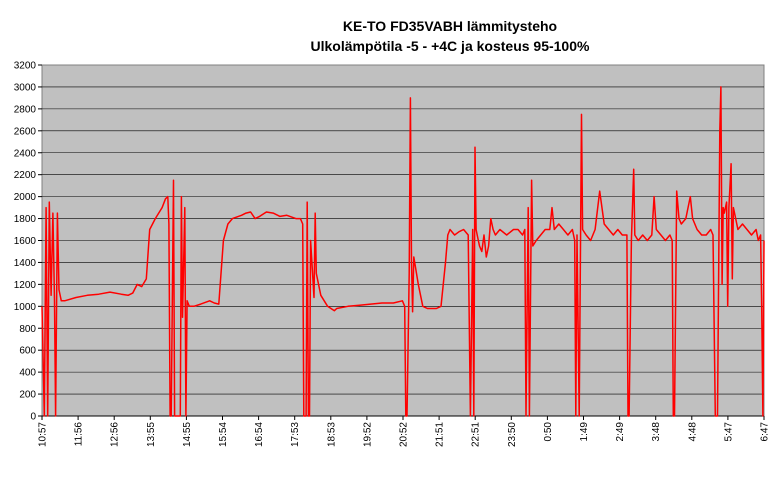 This screenshot has width=778, height=478. I want to click on x-tick-label: 15:54, so click(223, 434).